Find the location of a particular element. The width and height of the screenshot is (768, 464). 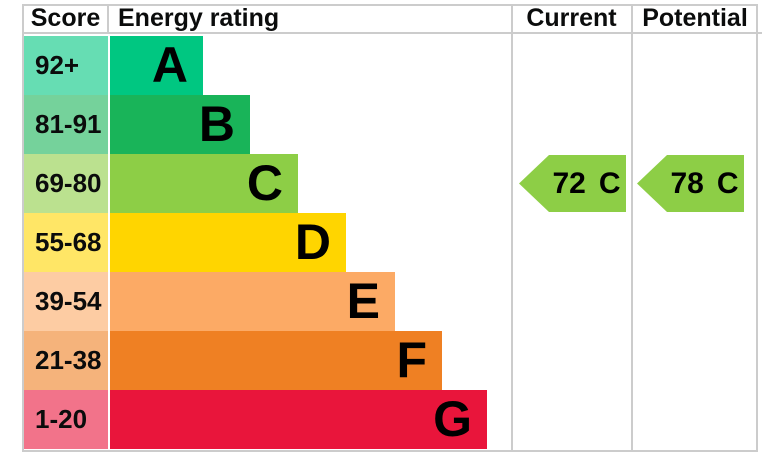

band-bar-c: C is located at coordinates (204, 183).